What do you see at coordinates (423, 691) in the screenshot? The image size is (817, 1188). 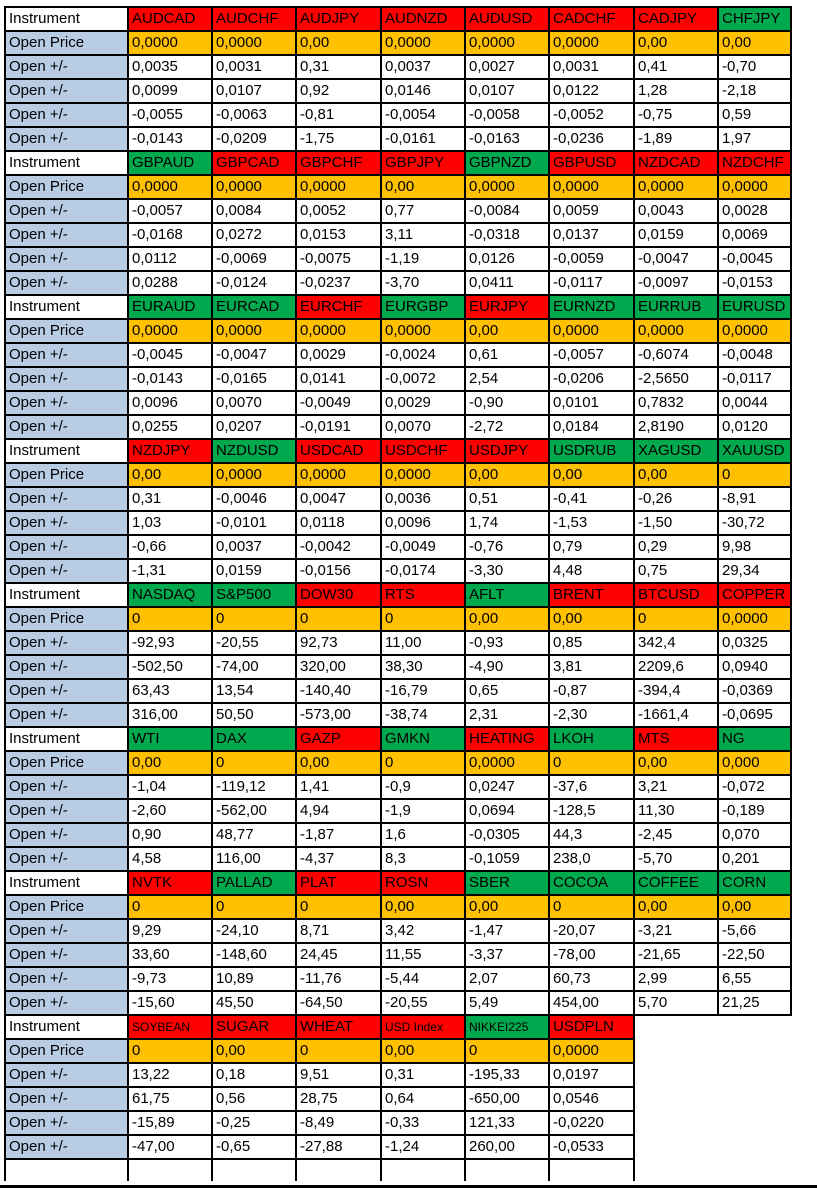 I see `open-change-cell: -16,79` at bounding box center [423, 691].